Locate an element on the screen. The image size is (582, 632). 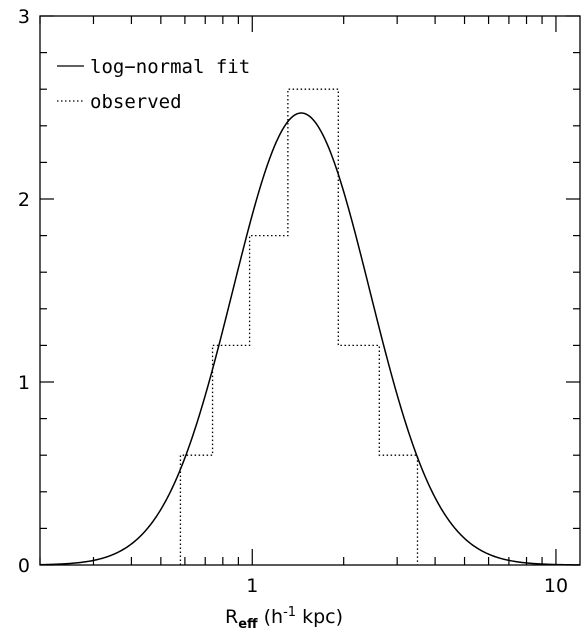
x-axis-label-sub: eff is located at coordinates (248, 624).